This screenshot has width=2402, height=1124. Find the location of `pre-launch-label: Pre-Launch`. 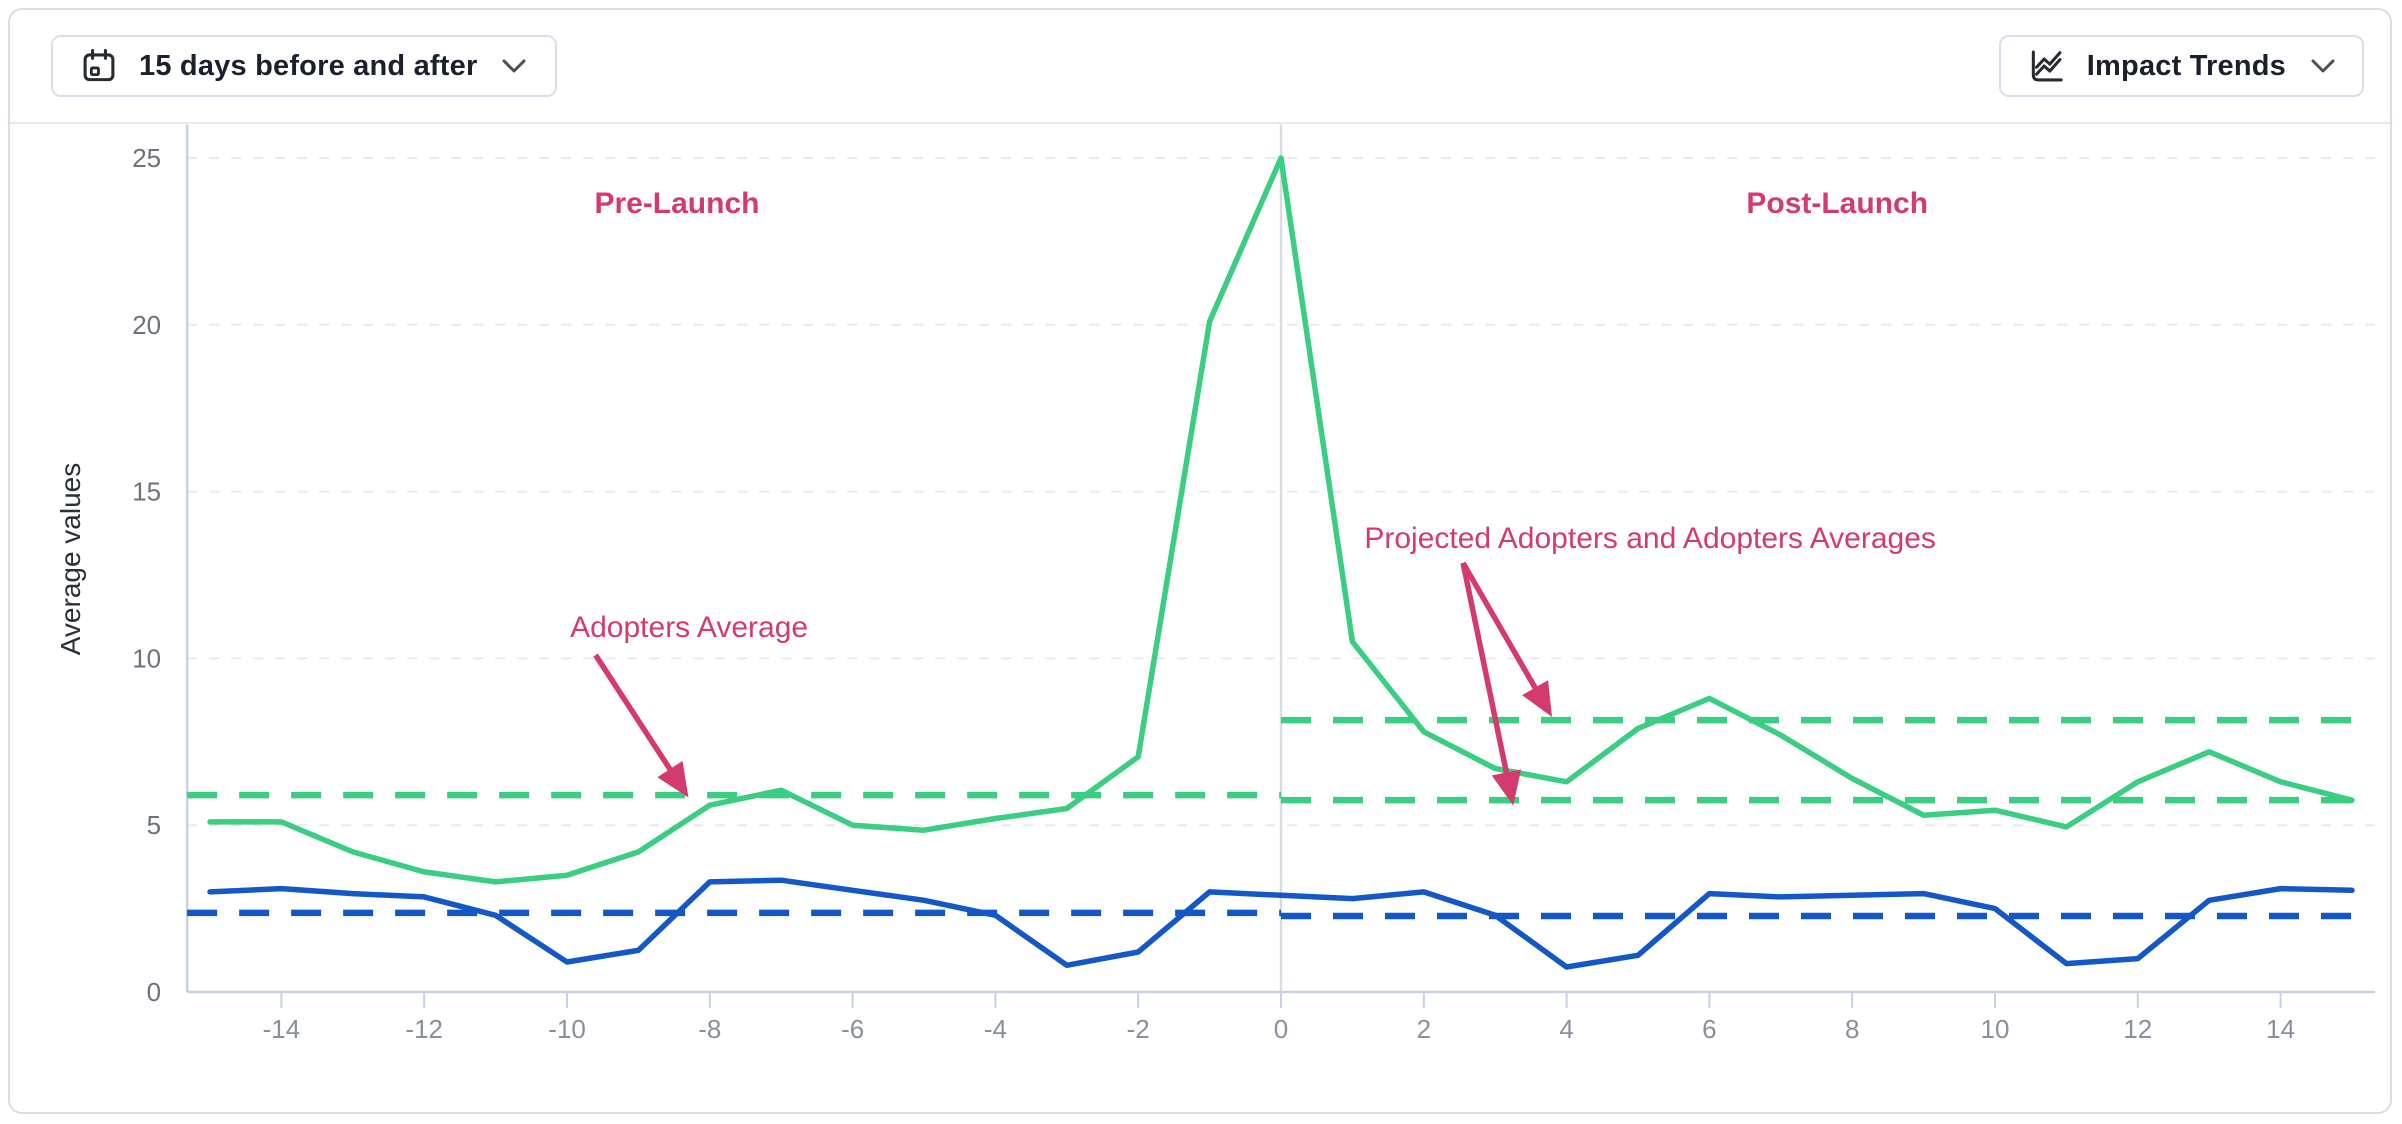

pre-launch-label: Pre-Launch is located at coordinates (676, 203).